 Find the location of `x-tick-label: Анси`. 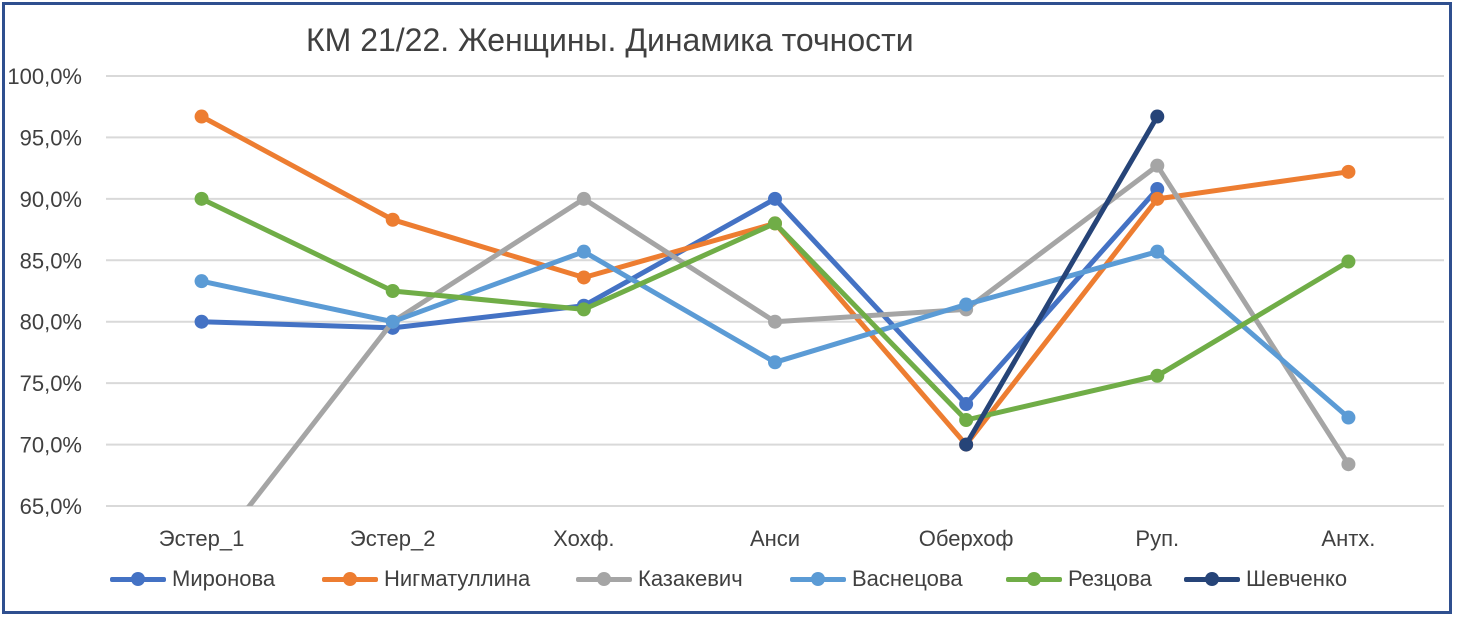

x-tick-label: Анси is located at coordinates (775, 538).